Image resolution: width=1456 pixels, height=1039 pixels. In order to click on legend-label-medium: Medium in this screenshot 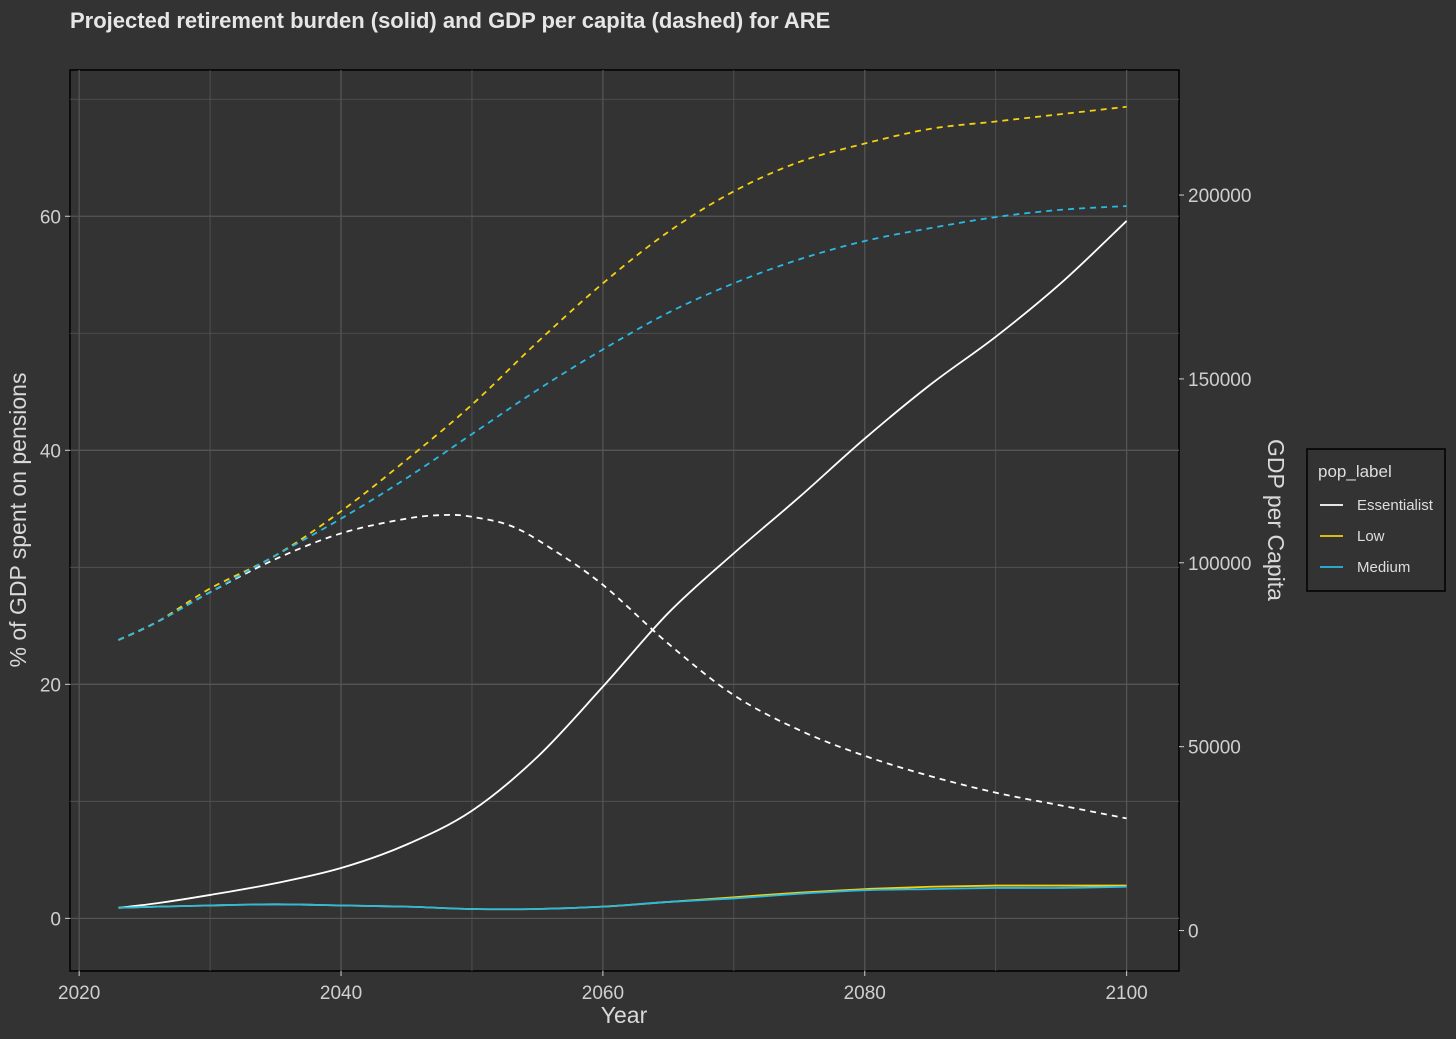, I will do `click(1383, 567)`.